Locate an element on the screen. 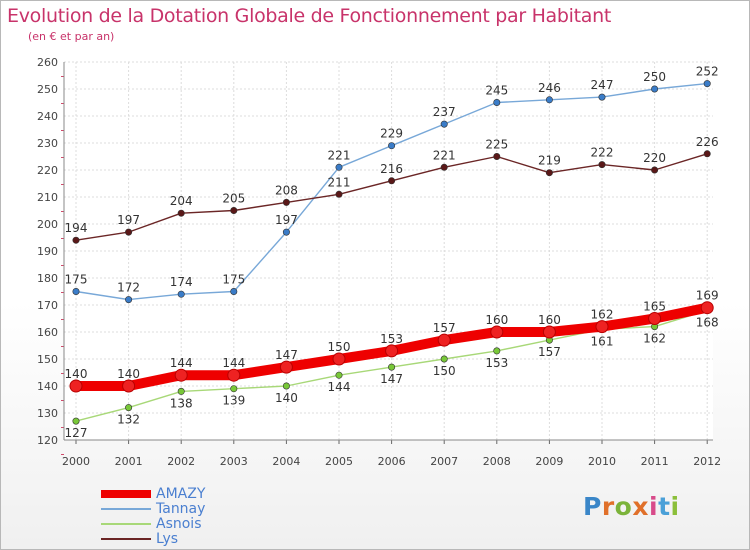  data-label-lys: 194 is located at coordinates (76, 228).